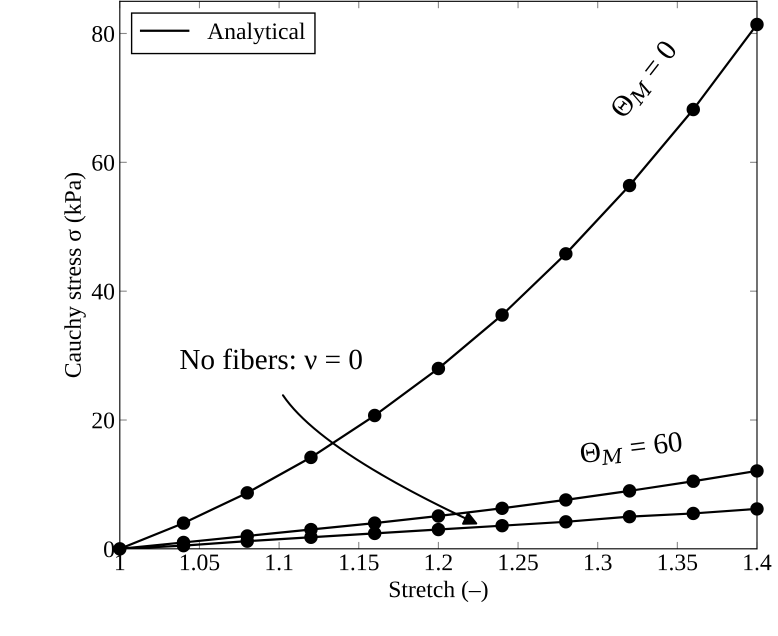 The width and height of the screenshot is (778, 636). I want to click on x-tick-label: 1.15, so click(359, 562).